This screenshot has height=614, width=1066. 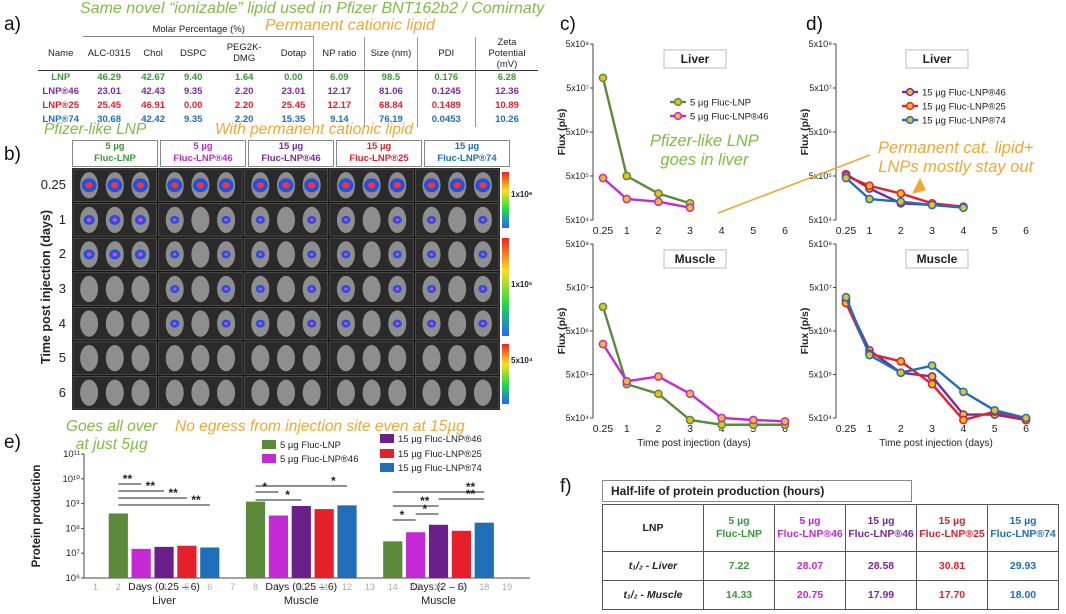 I want to click on group-tissue: Liver, so click(x=164, y=601).